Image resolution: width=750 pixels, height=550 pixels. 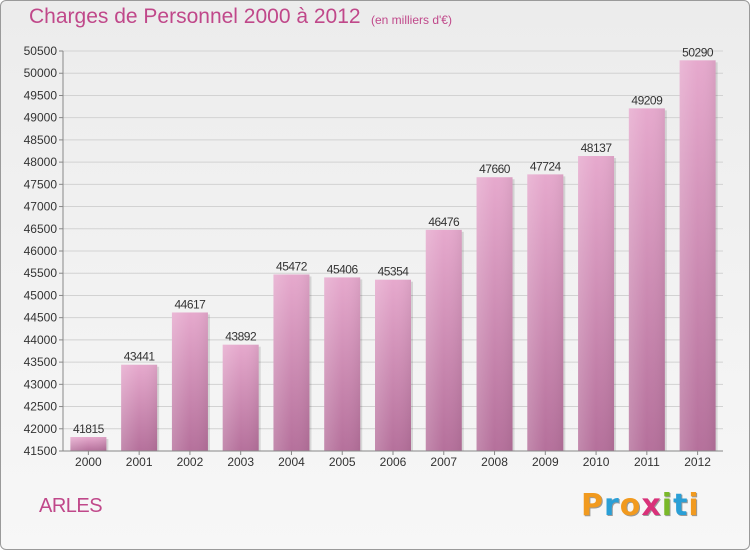 What do you see at coordinates (630, 505) in the screenshot?
I see `logo-letter: o` at bounding box center [630, 505].